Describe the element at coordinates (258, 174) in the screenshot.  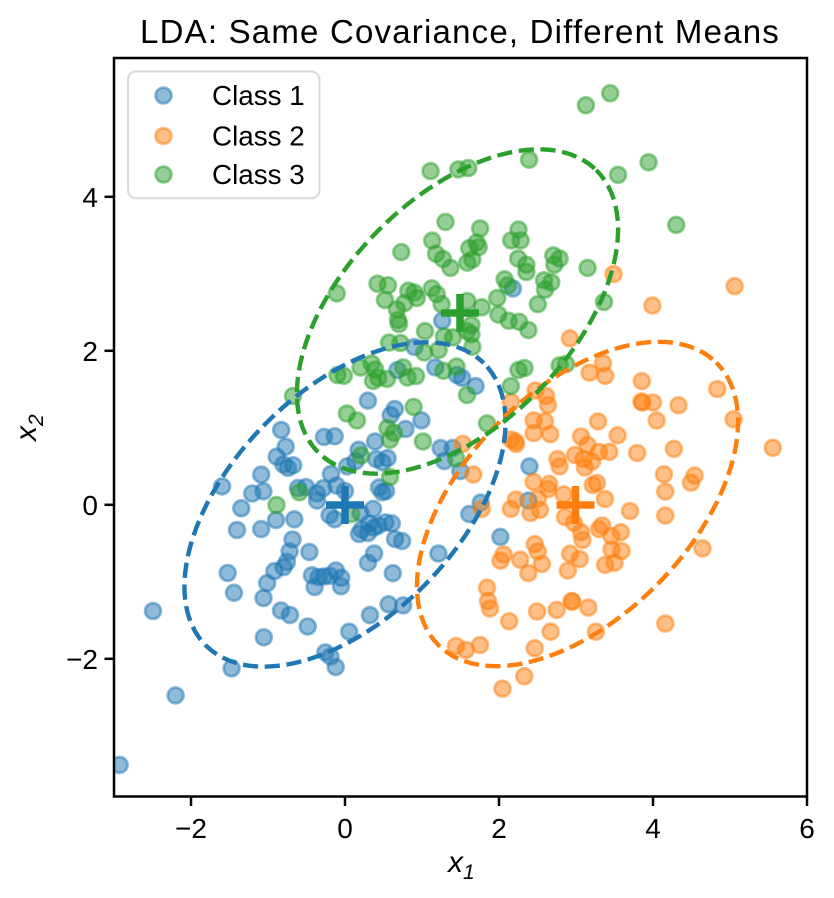
I see `svg-text: Class 3` at that location.